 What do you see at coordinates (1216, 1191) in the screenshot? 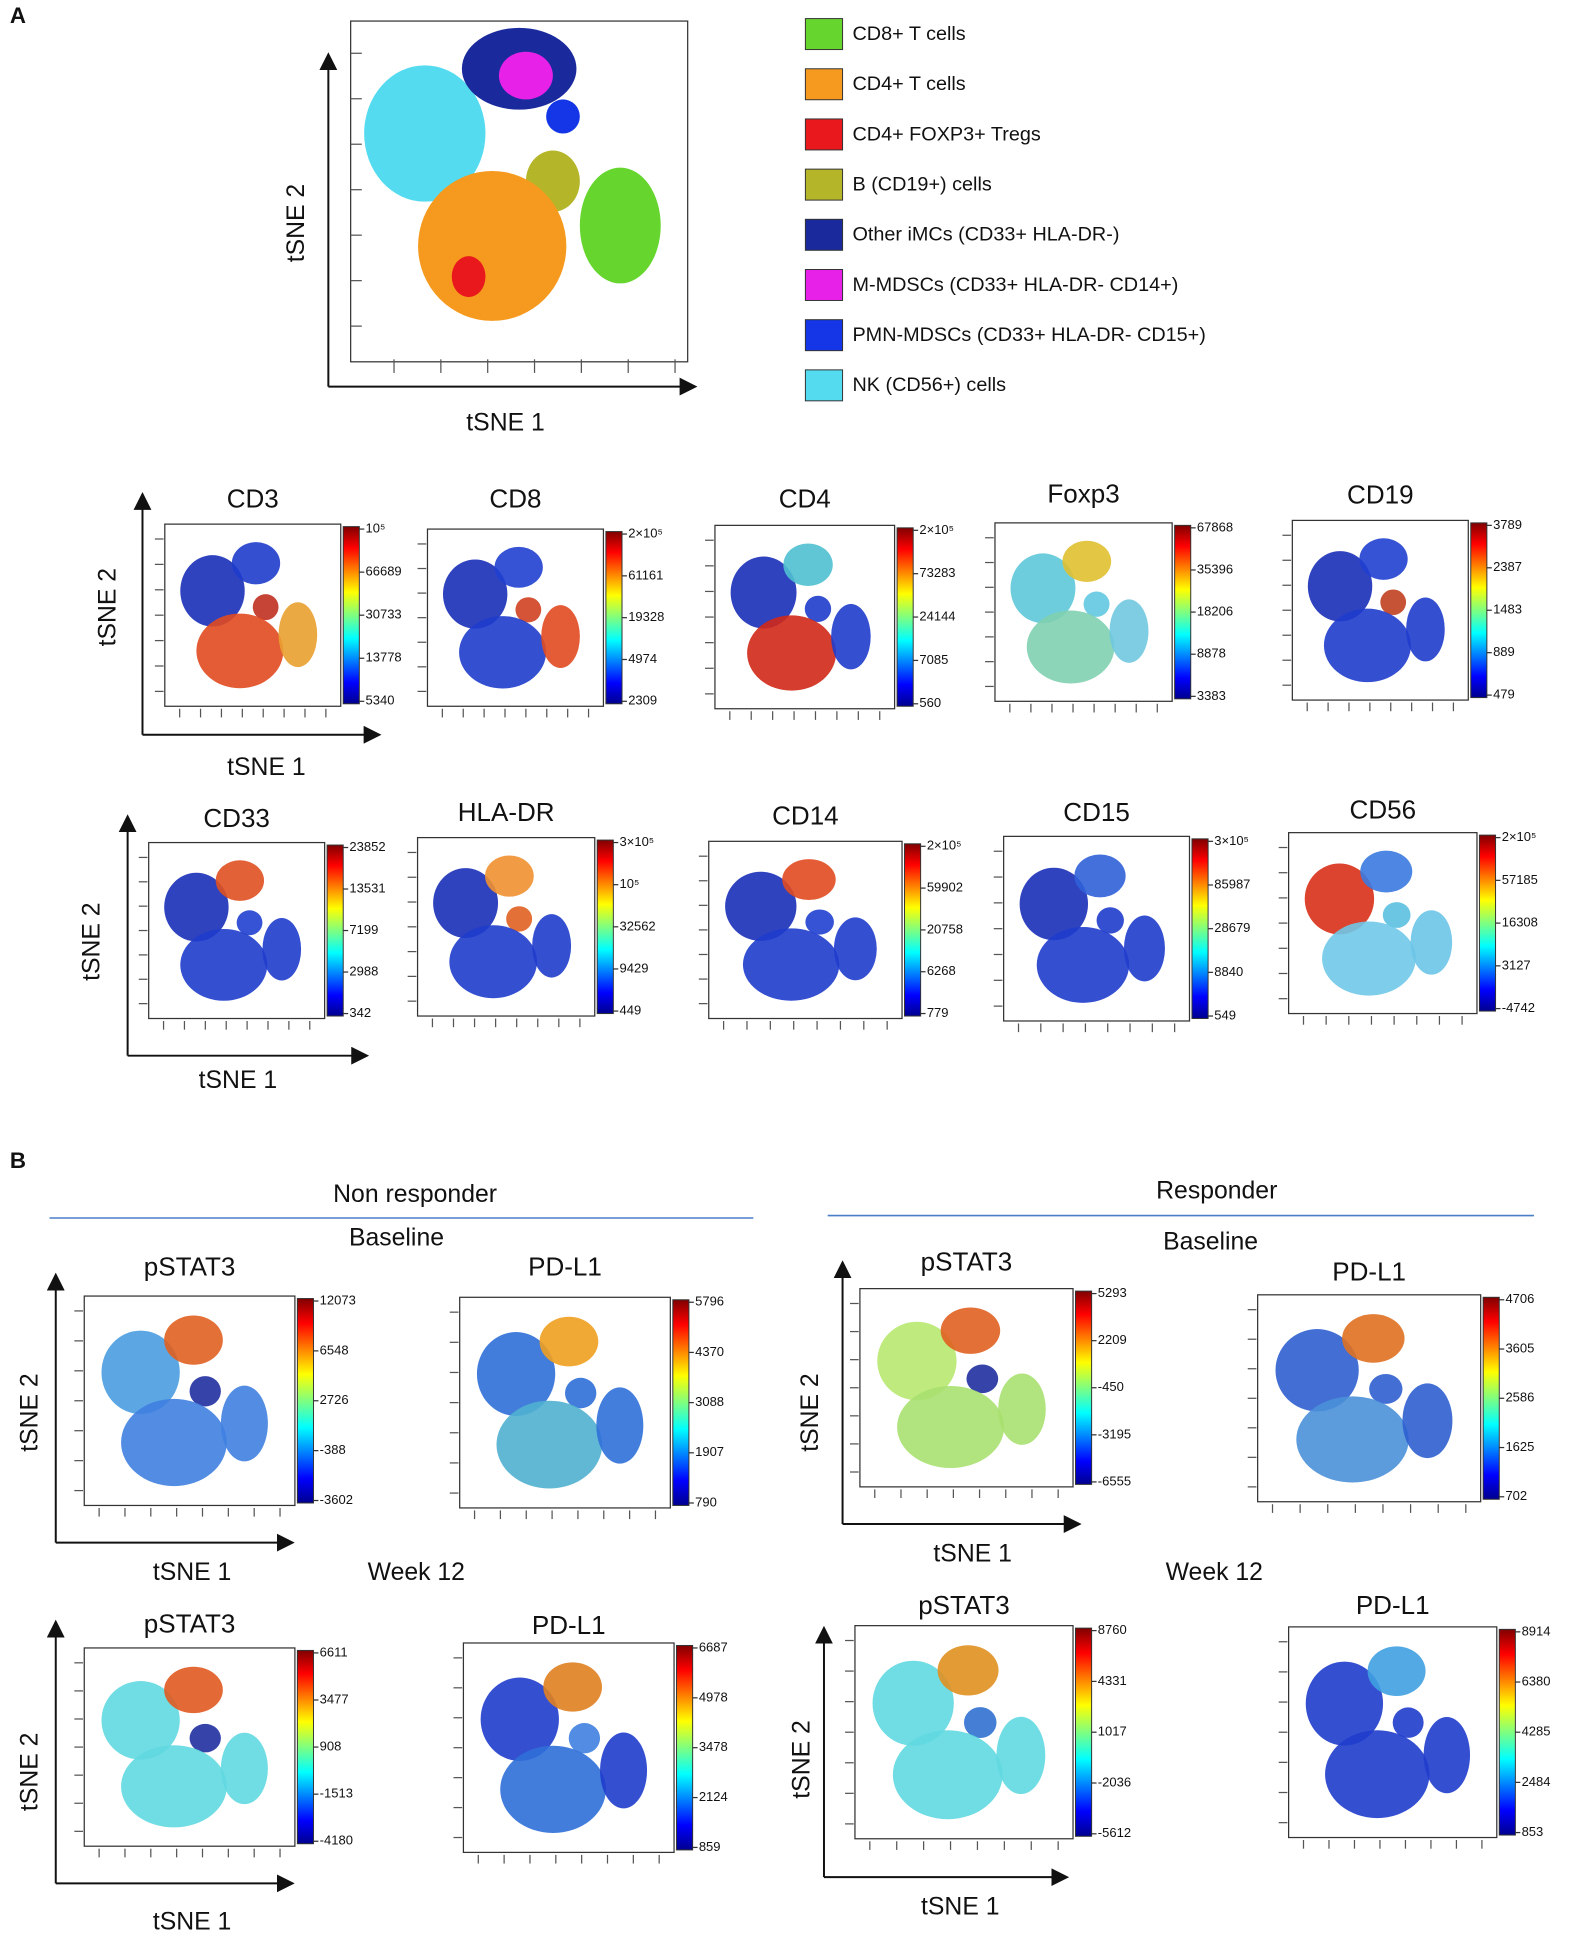
I see `group-title: Responder` at bounding box center [1216, 1191].